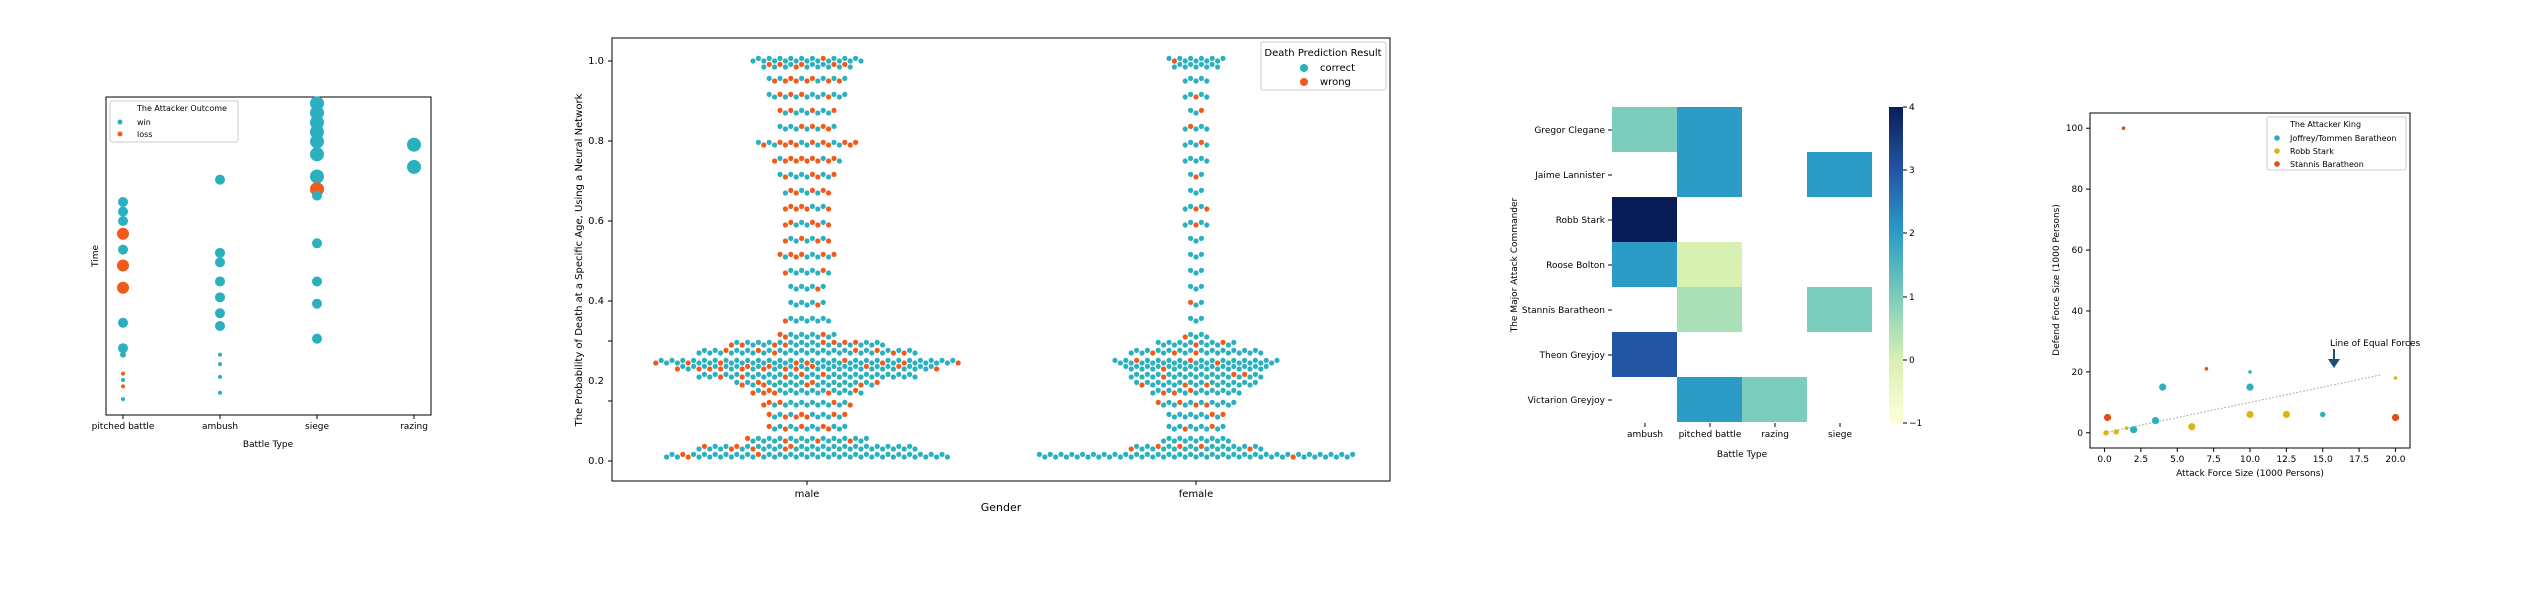  What do you see at coordinates (1337, 68) in the screenshot?
I see `legend-label-correct: correct` at bounding box center [1337, 68].